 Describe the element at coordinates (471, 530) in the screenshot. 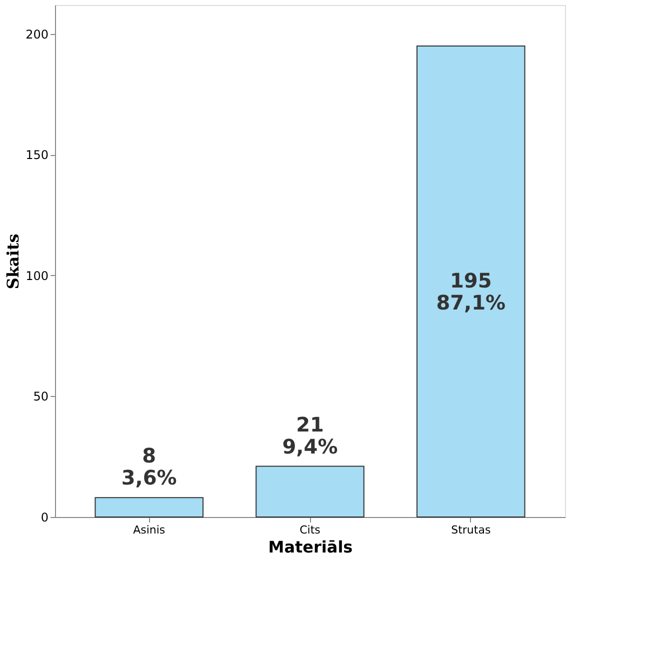

I see `x-tick-label: Strutas` at that location.